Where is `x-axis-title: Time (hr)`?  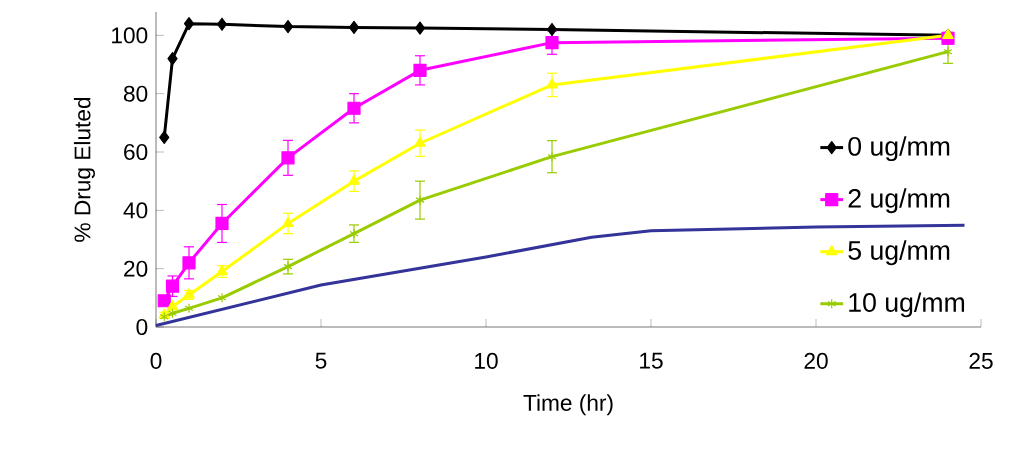
x-axis-title: Time (hr) is located at coordinates (568, 405).